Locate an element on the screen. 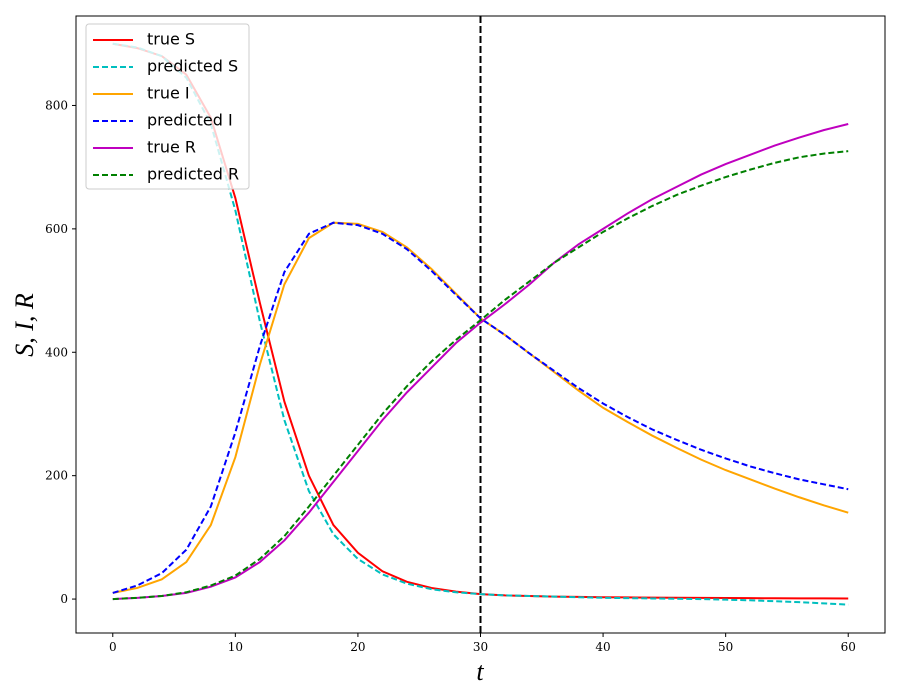 The width and height of the screenshot is (900, 700). legend-label: predicted S is located at coordinates (192, 66).